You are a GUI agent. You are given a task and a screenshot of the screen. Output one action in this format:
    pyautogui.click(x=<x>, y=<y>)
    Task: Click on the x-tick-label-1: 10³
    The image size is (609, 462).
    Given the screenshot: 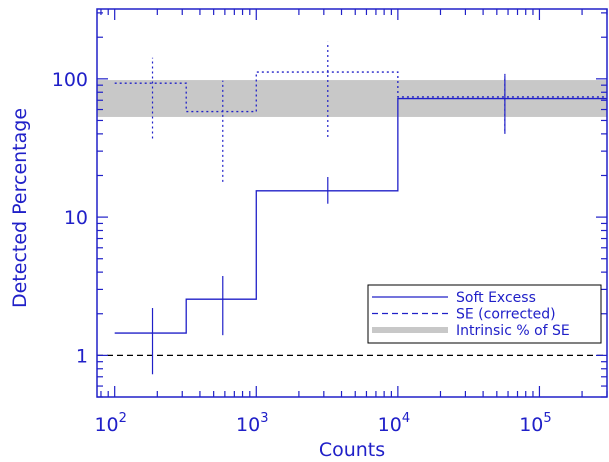 What is the action you would take?
    pyautogui.click(x=252, y=423)
    